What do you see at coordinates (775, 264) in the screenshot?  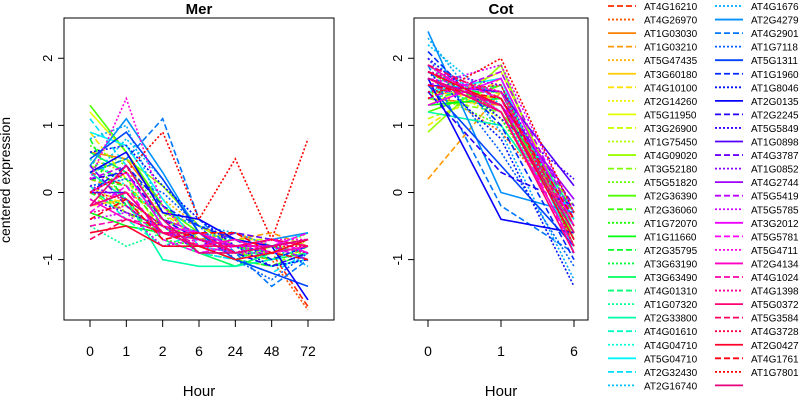 I see `legend-label: AT2G4134` at bounding box center [775, 264].